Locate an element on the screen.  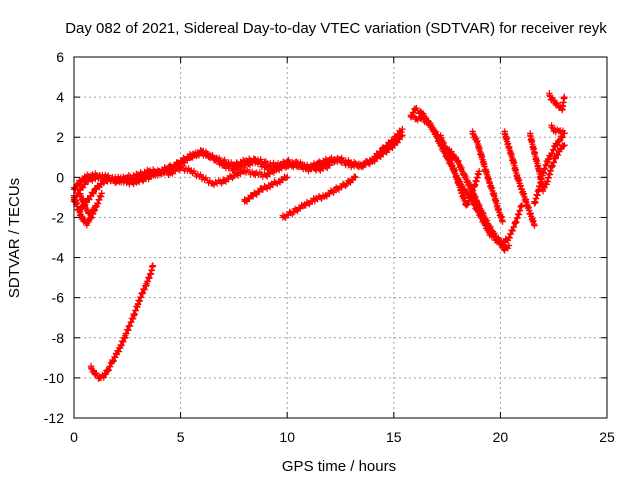
data-series-arc-low is located at coordinates (122, 322).